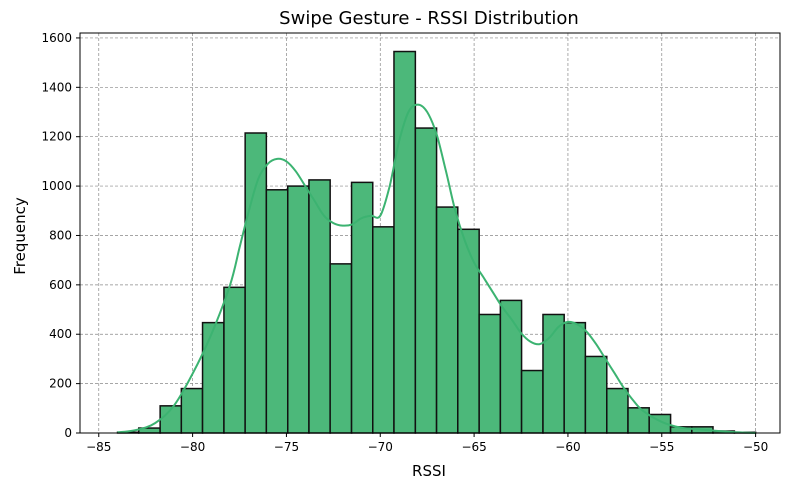 The height and width of the screenshot is (490, 790). I want to click on y-tick-label: 800, so click(60, 235).